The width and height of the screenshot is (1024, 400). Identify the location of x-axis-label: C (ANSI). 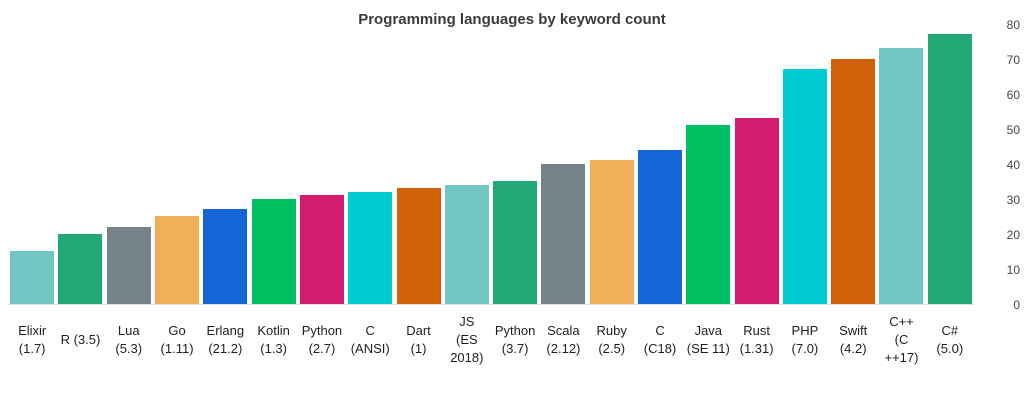
(370, 340).